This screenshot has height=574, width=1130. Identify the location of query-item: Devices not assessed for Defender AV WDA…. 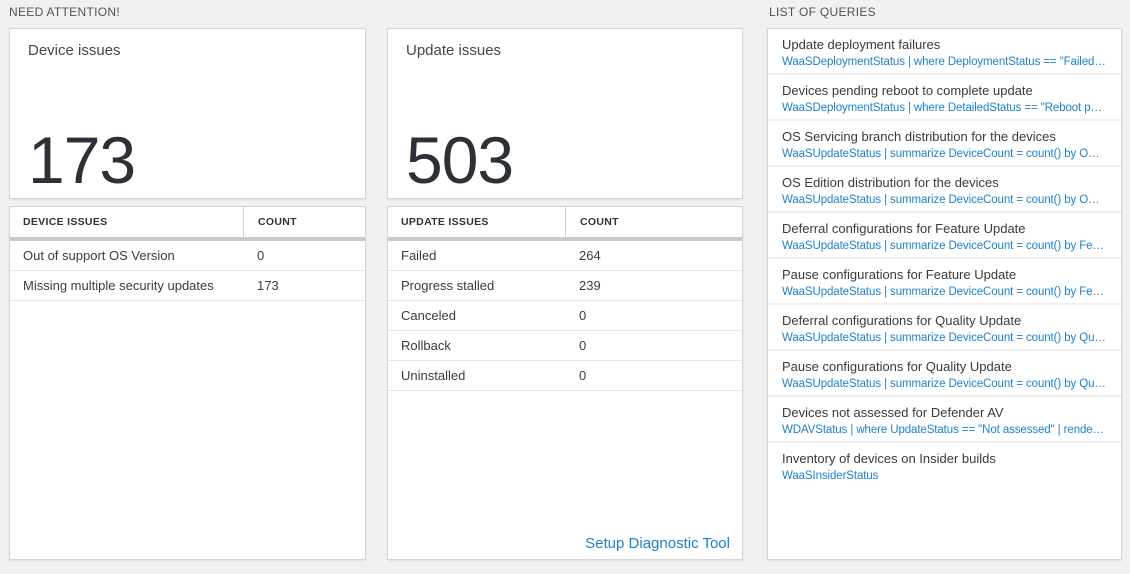
(944, 420).